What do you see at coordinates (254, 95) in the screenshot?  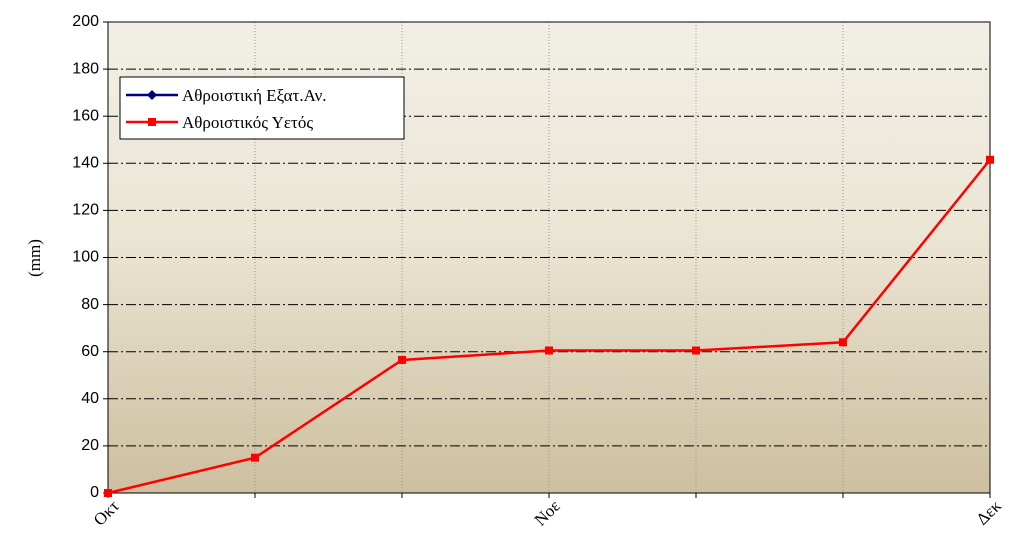 I see `legend-label: Αθροιστική Εξατ.Αν.` at bounding box center [254, 95].